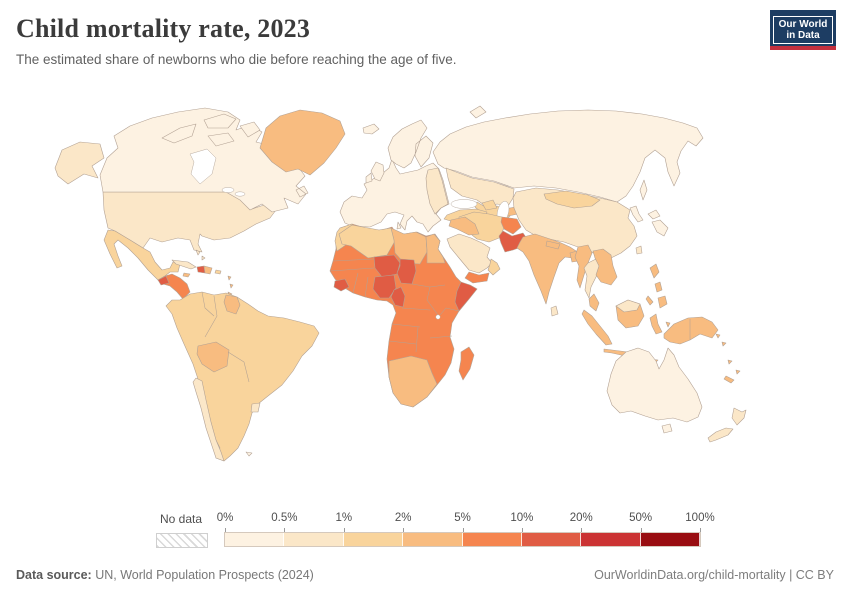  I want to click on region-taiwan, so click(639, 250).